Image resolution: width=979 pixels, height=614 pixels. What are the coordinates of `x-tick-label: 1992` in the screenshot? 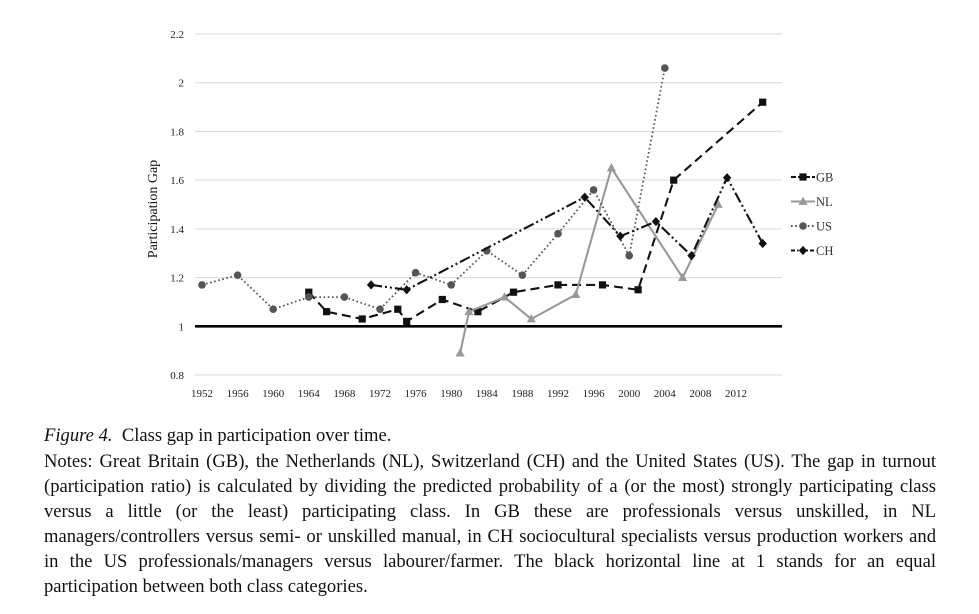 It's located at (558, 394).